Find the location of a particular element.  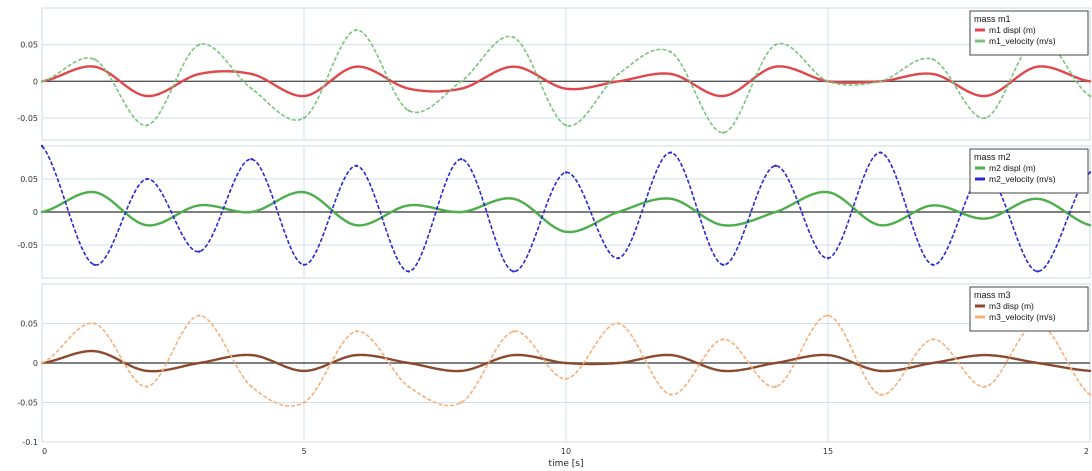

x-tick-label: 0 is located at coordinates (44, 451).